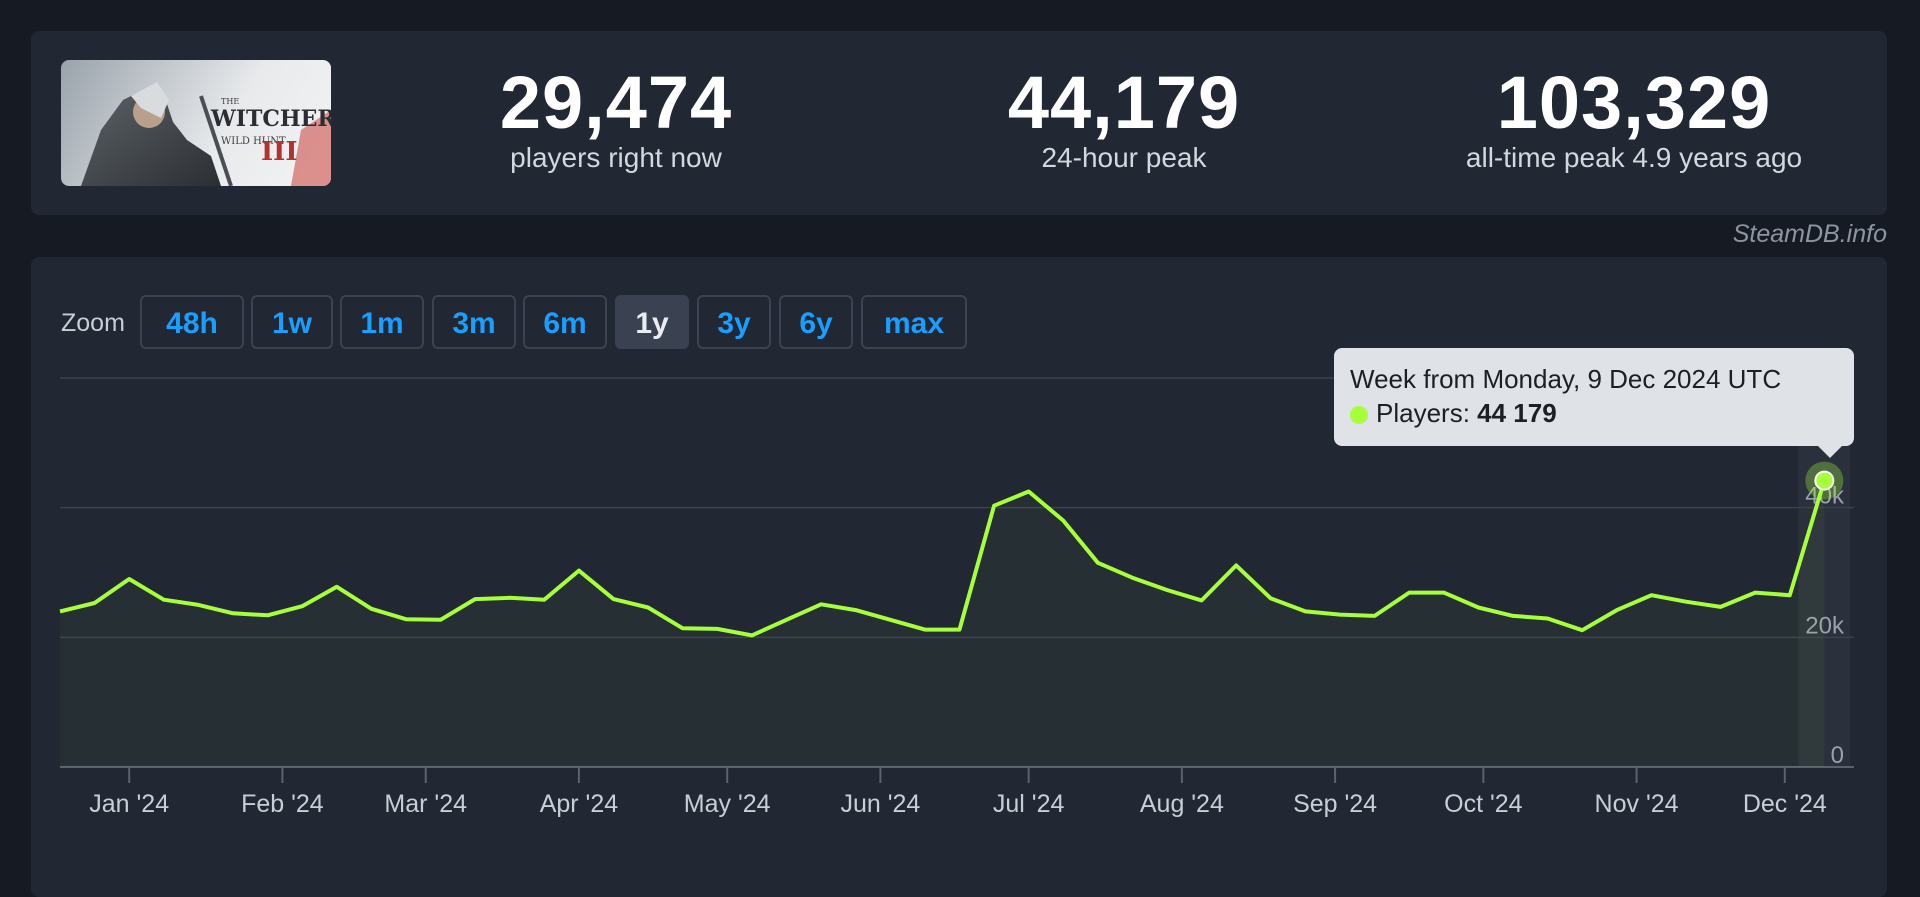 The height and width of the screenshot is (897, 1920). I want to click on stat-all-time-peak: 103,329 all-time peak 4.9 years ago, so click(1634, 120).